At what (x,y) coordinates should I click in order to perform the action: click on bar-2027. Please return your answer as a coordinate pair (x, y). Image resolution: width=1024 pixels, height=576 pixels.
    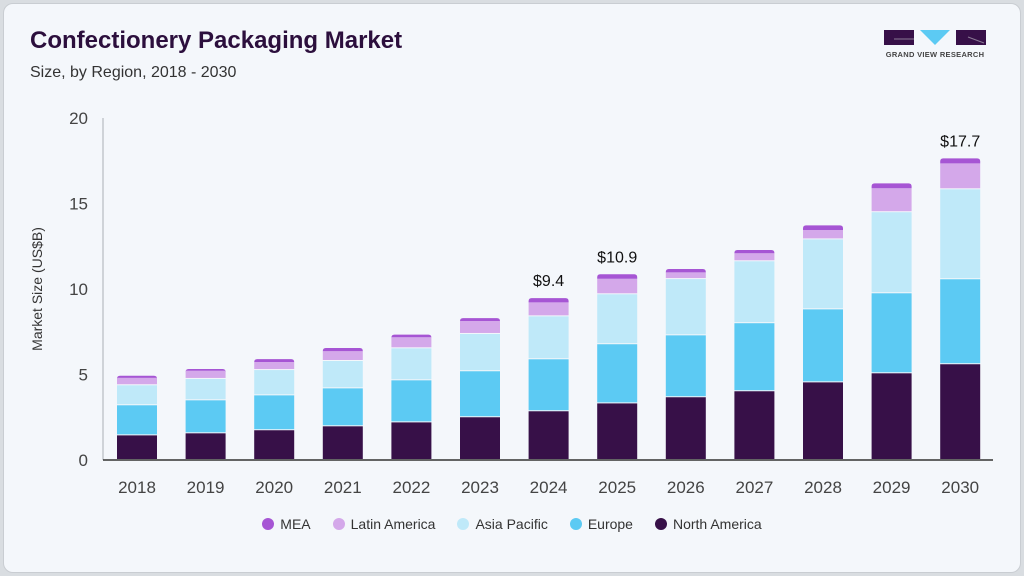
    Looking at the image, I should click on (754, 354).